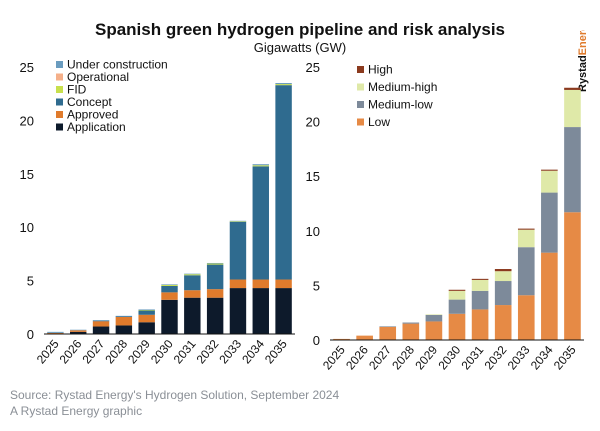 The height and width of the screenshot is (431, 600). I want to click on left-xtick-label: 2026, so click(71, 352).